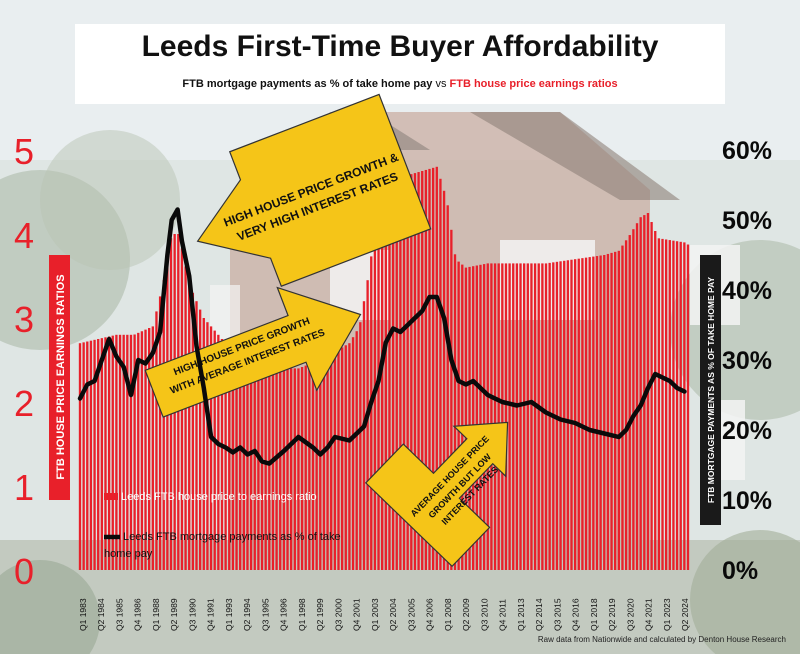 The image size is (800, 654). I want to click on x-axis-tick-label: Q1 1998, so click(302, 614).